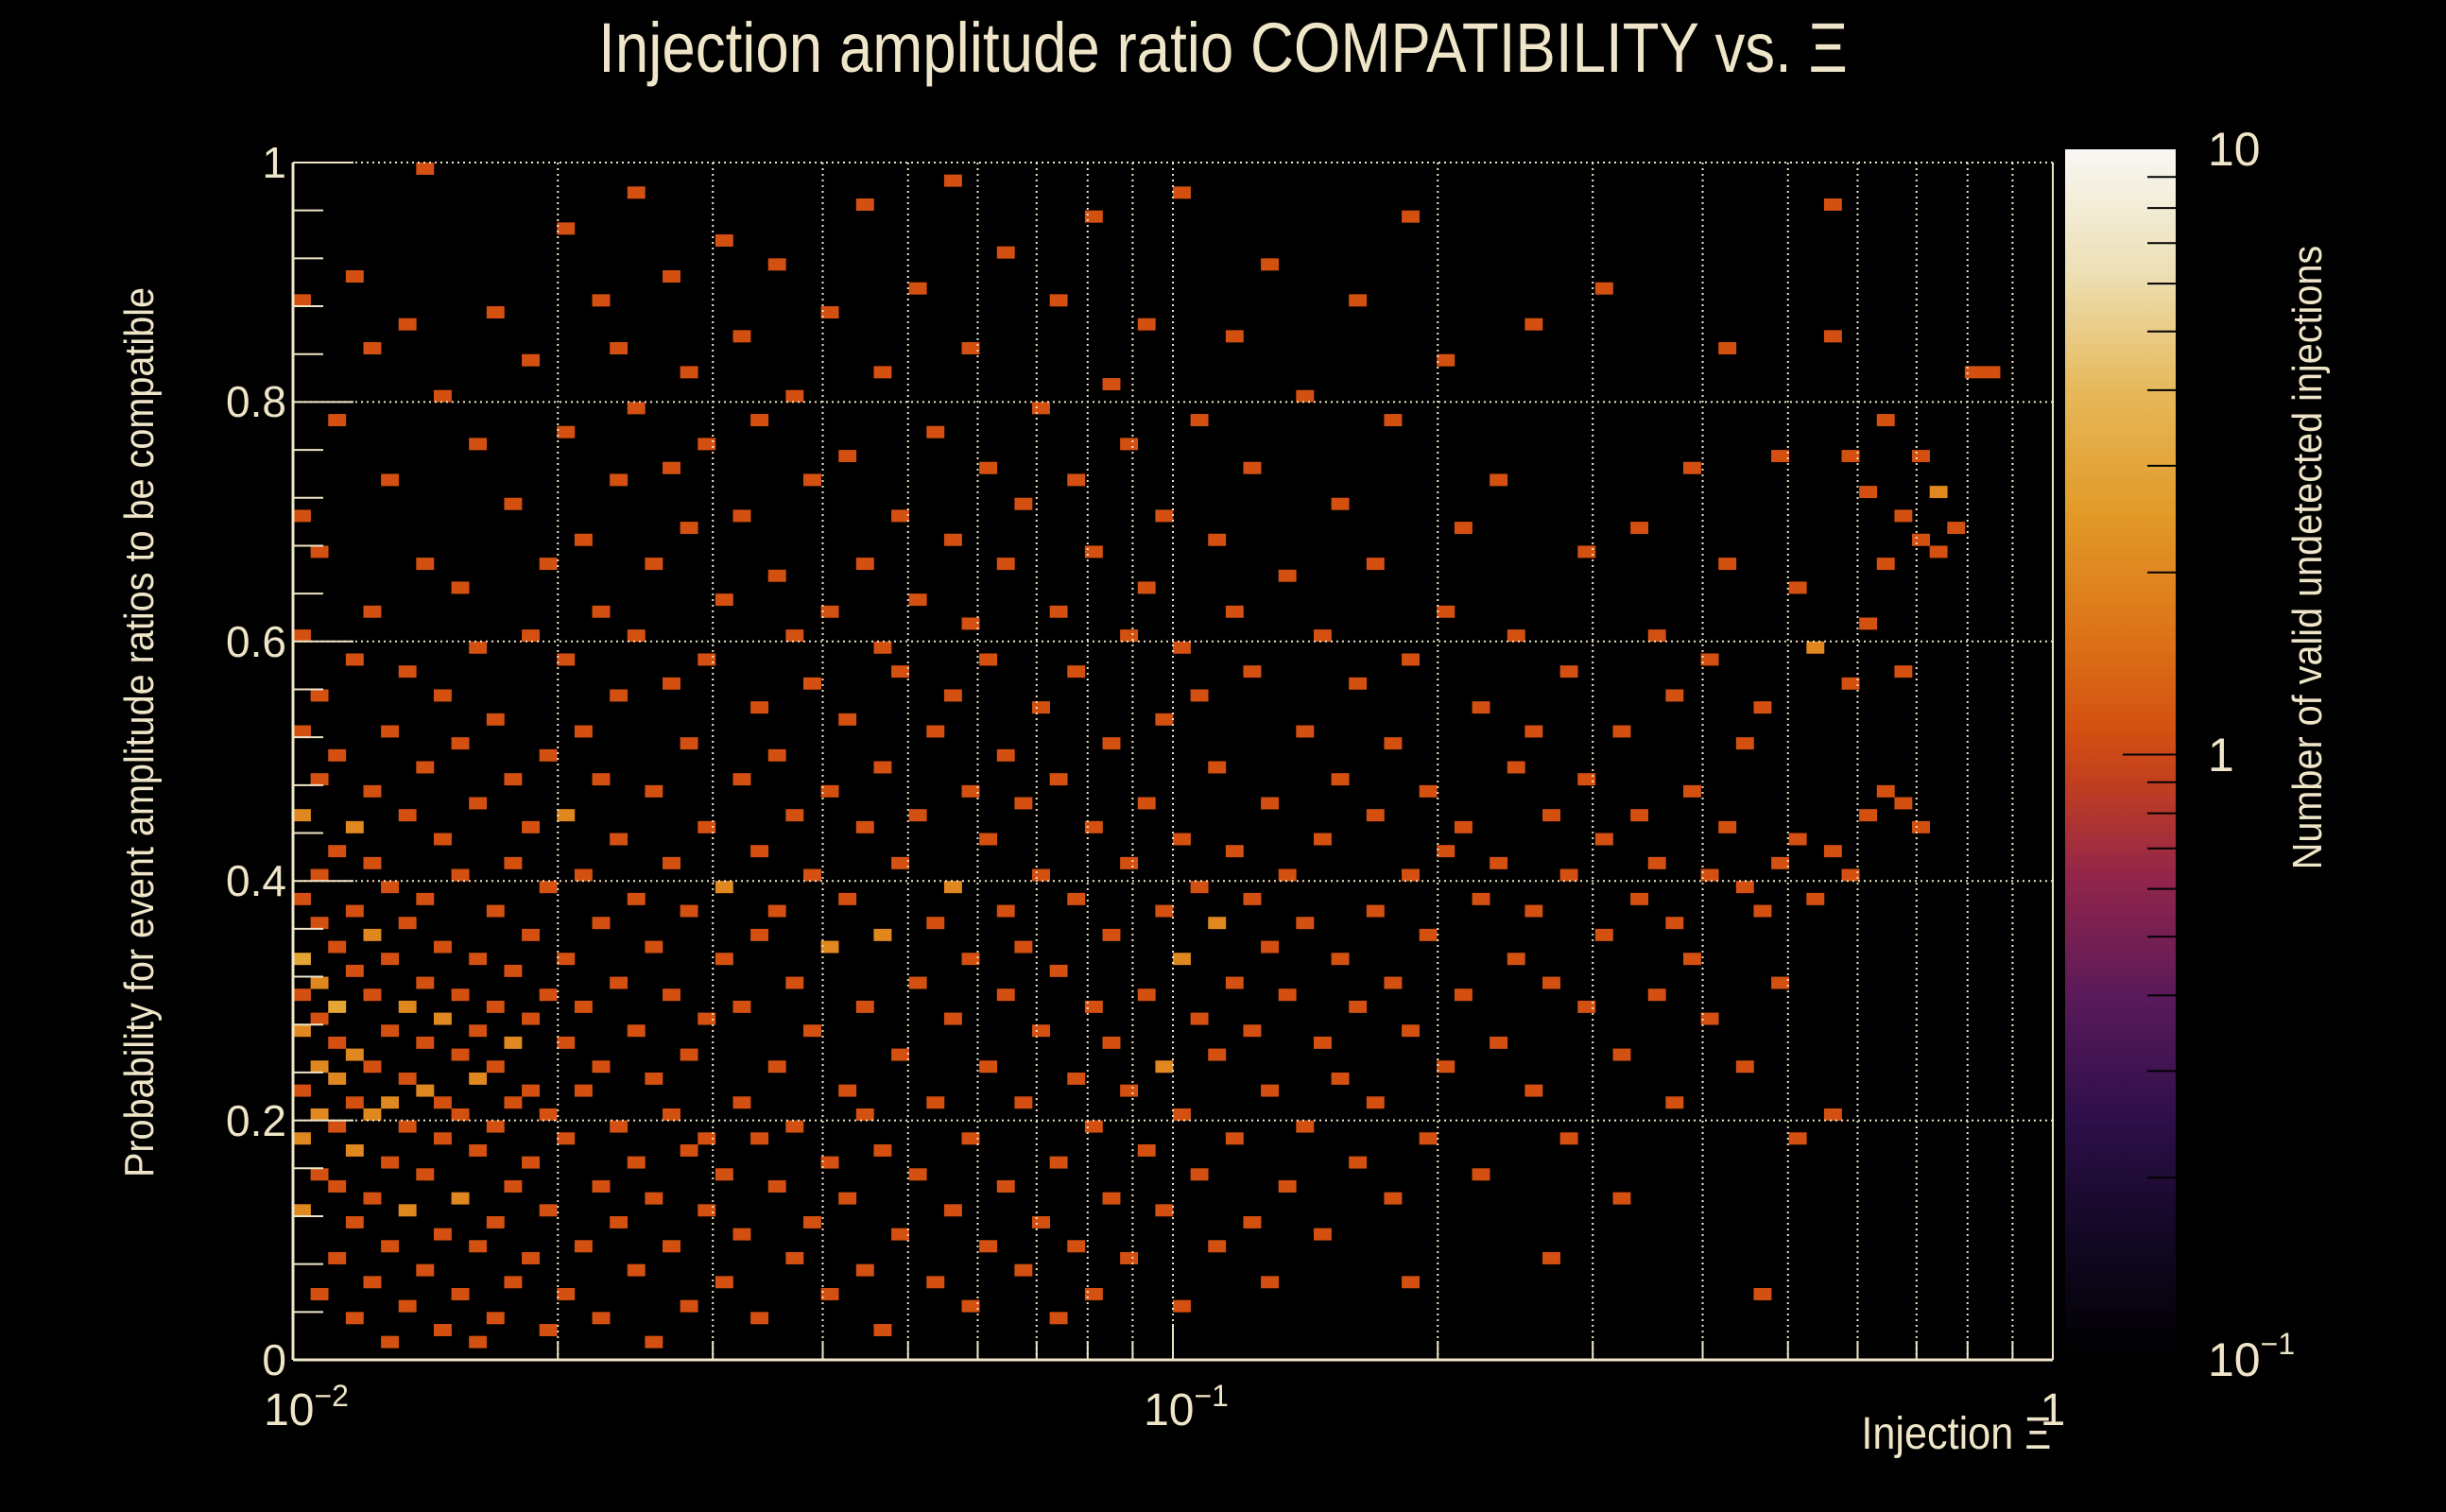 The height and width of the screenshot is (1512, 2446). I want to click on colorbar-tick-label-base: 10, so click(2234, 149).